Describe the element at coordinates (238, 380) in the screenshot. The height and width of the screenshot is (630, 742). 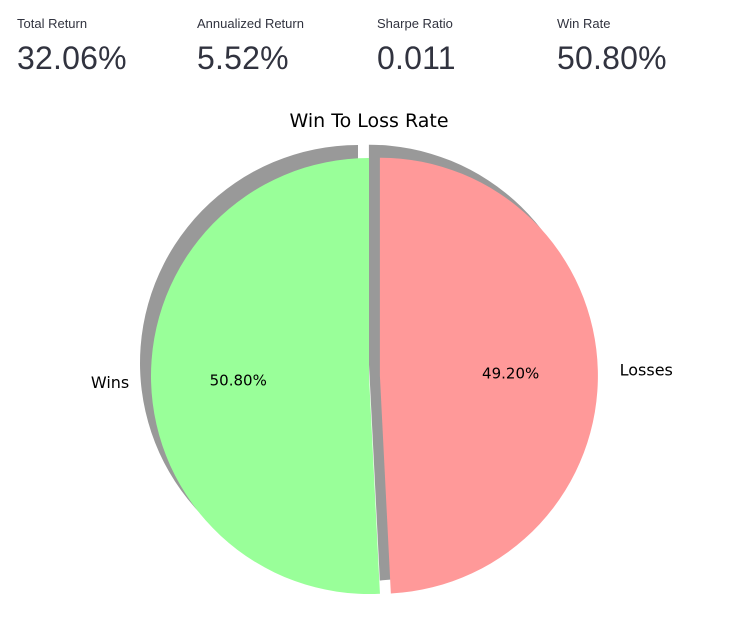
I see `slice-percent-wins: 50.80%` at that location.